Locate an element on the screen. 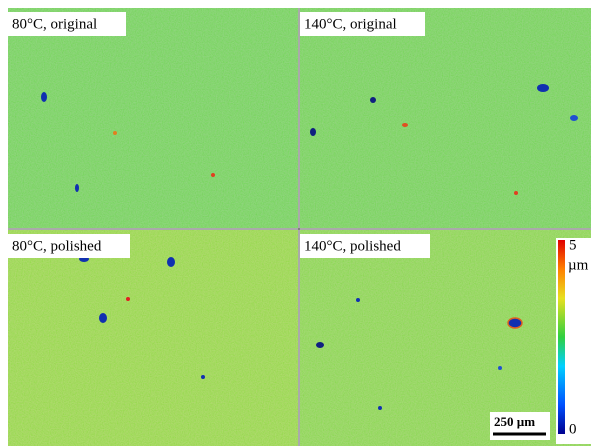  colorbar-min: 0 is located at coordinates (573, 429).